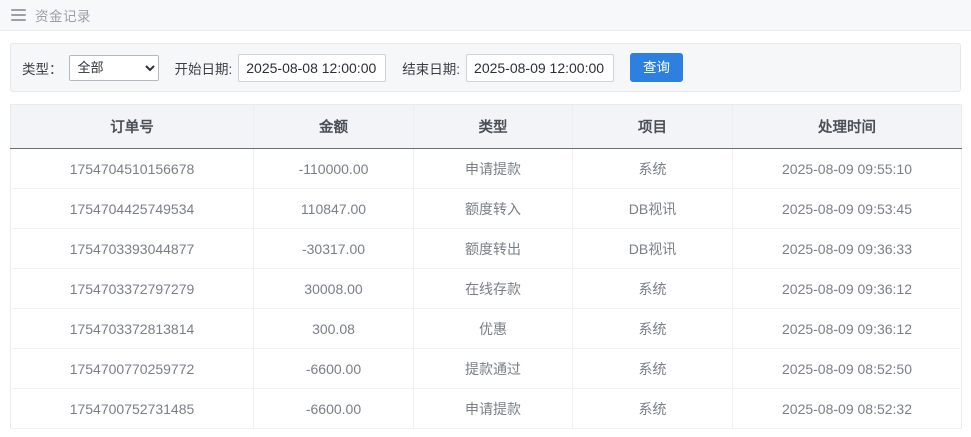  Describe the element at coordinates (132, 408) in the screenshot. I see `cell-order-no: 1754700752731485` at that location.